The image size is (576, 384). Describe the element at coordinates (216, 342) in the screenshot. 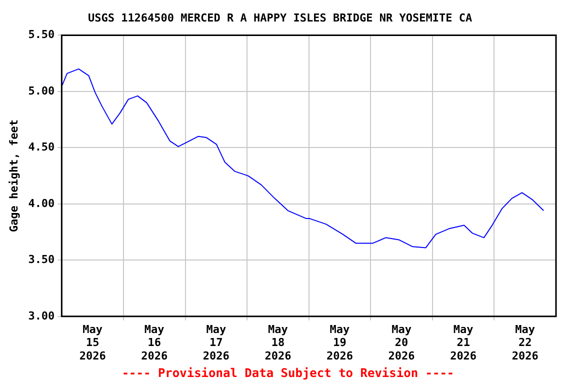

I see `x-tick-label: May 17 2026` at that location.